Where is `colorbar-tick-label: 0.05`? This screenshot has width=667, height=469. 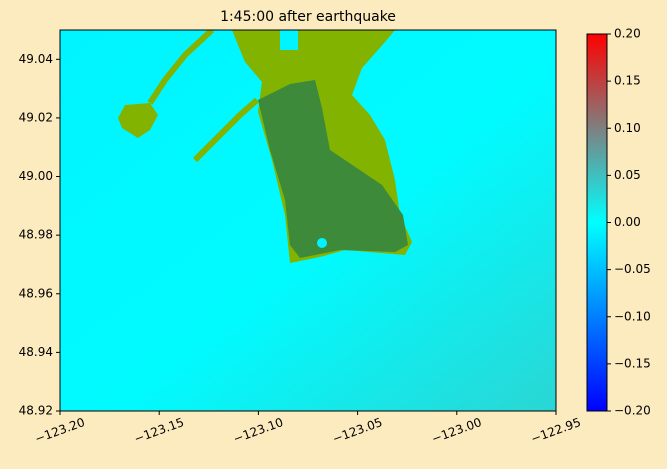 colorbar-tick-label: 0.05 is located at coordinates (627, 175).